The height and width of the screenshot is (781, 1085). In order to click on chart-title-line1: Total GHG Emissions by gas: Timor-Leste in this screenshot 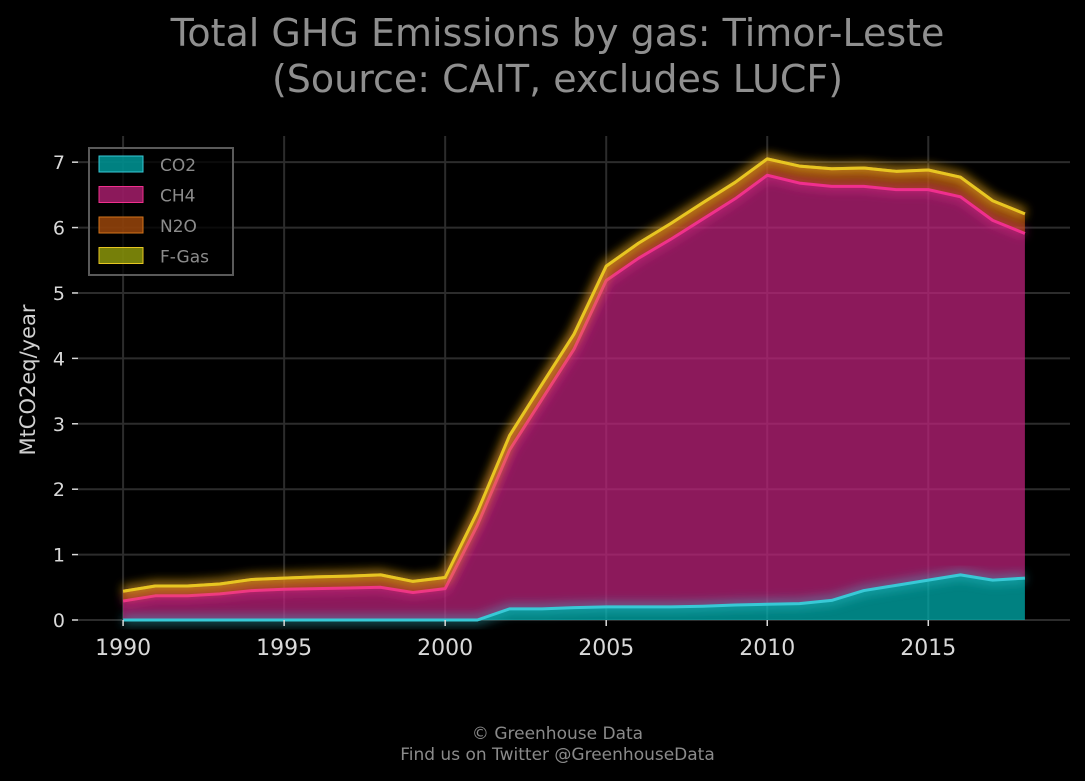, I will do `click(557, 33)`.